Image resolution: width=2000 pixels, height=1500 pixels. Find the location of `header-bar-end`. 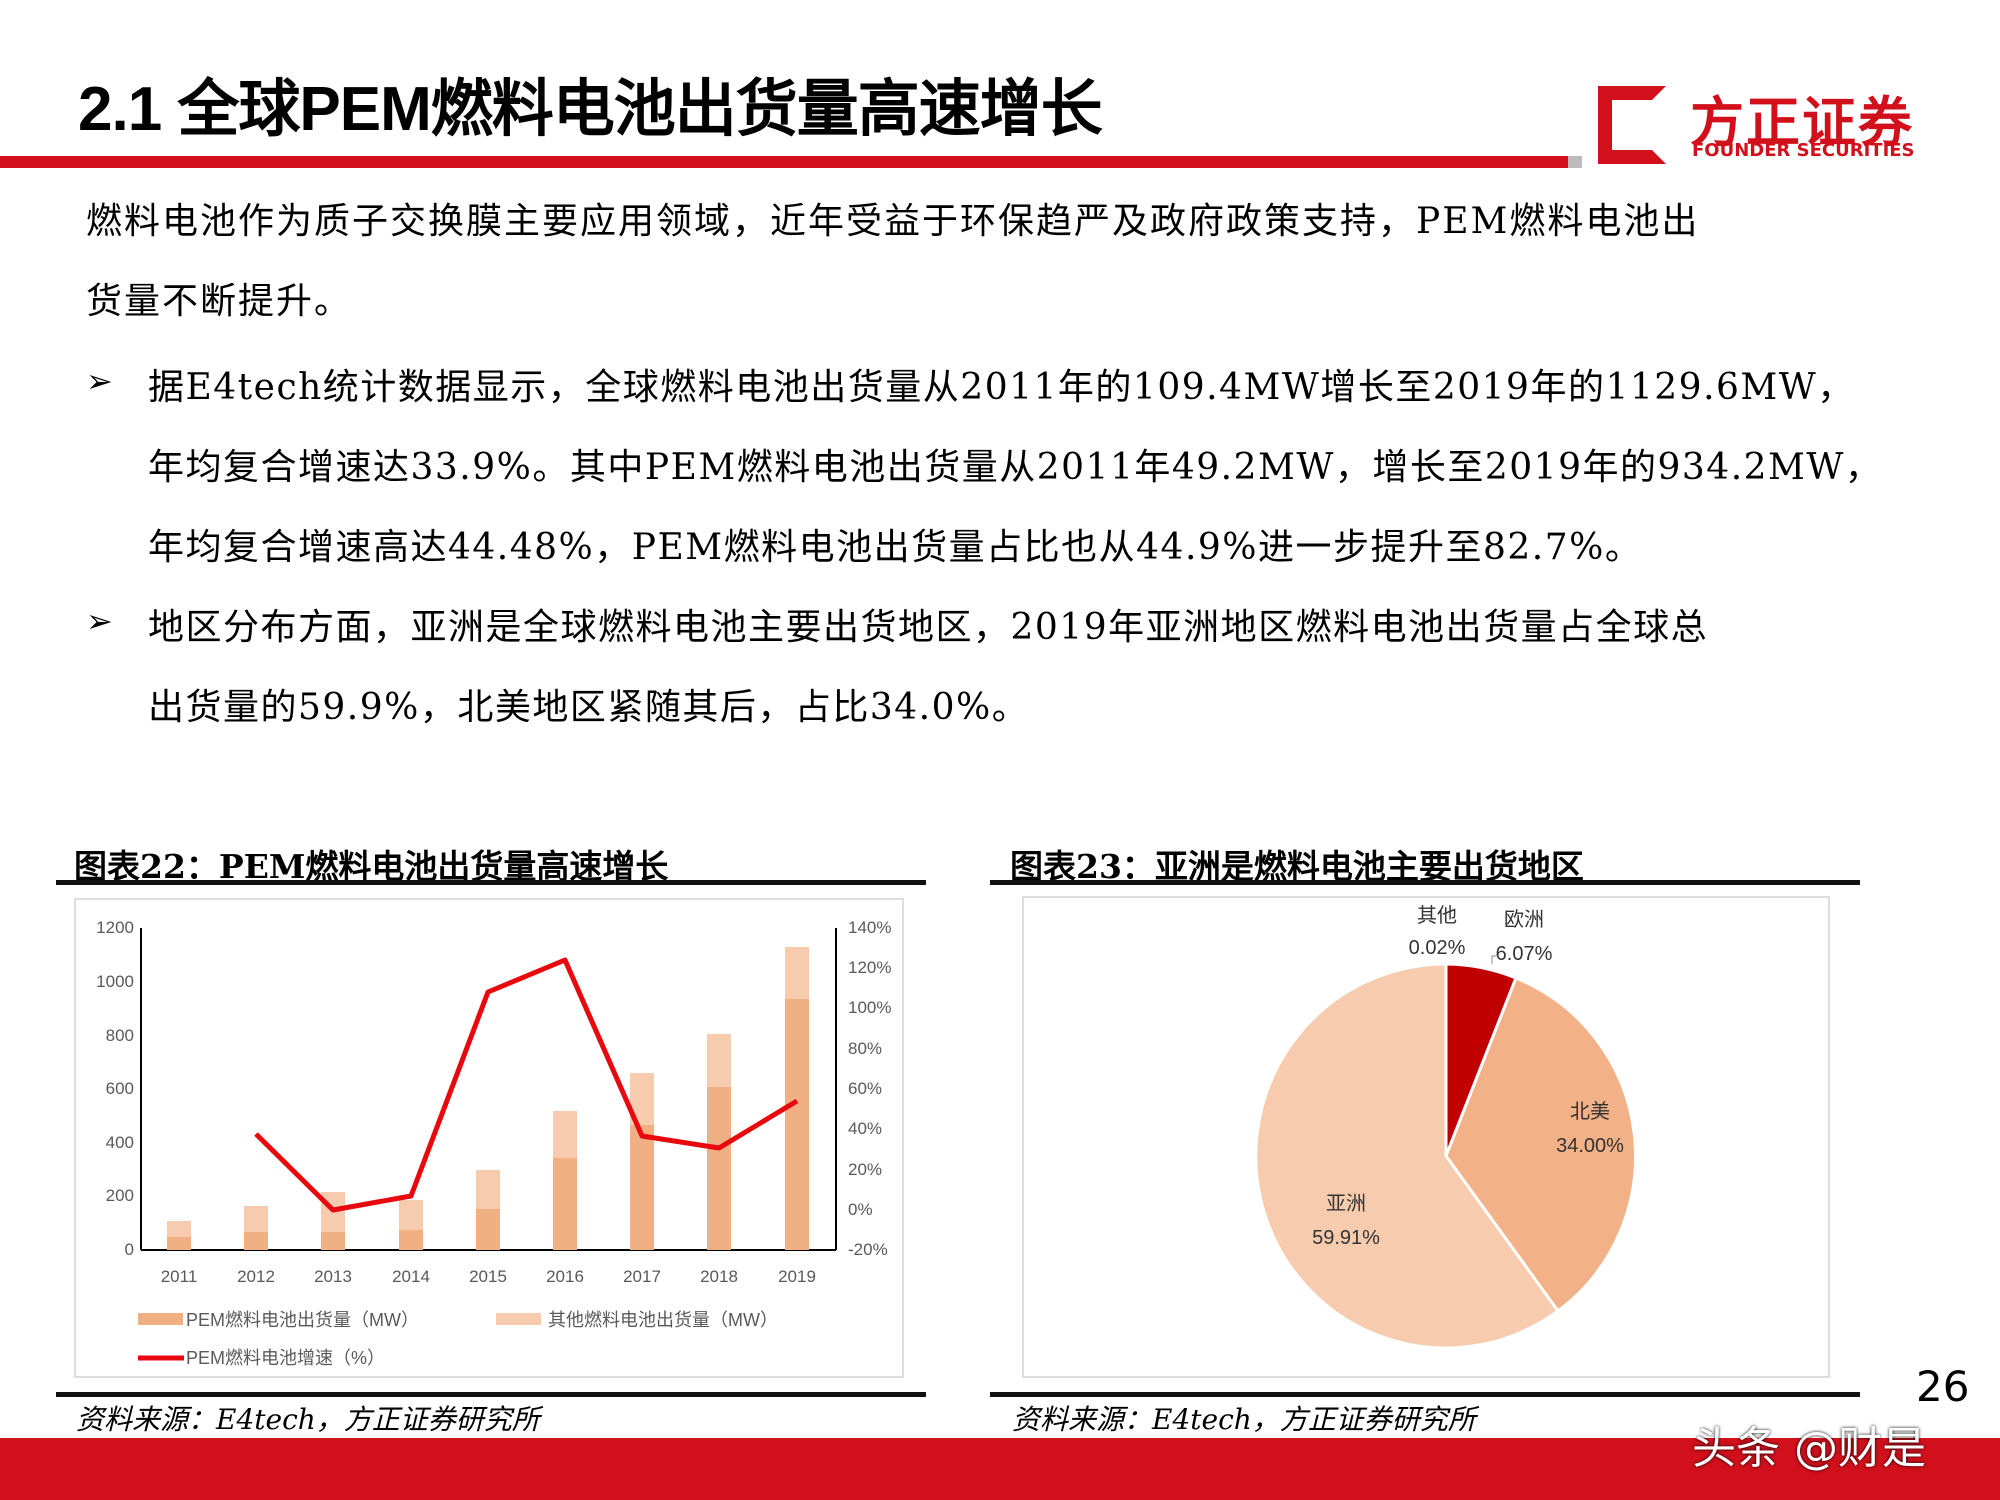

header-bar-end is located at coordinates (1575, 162).